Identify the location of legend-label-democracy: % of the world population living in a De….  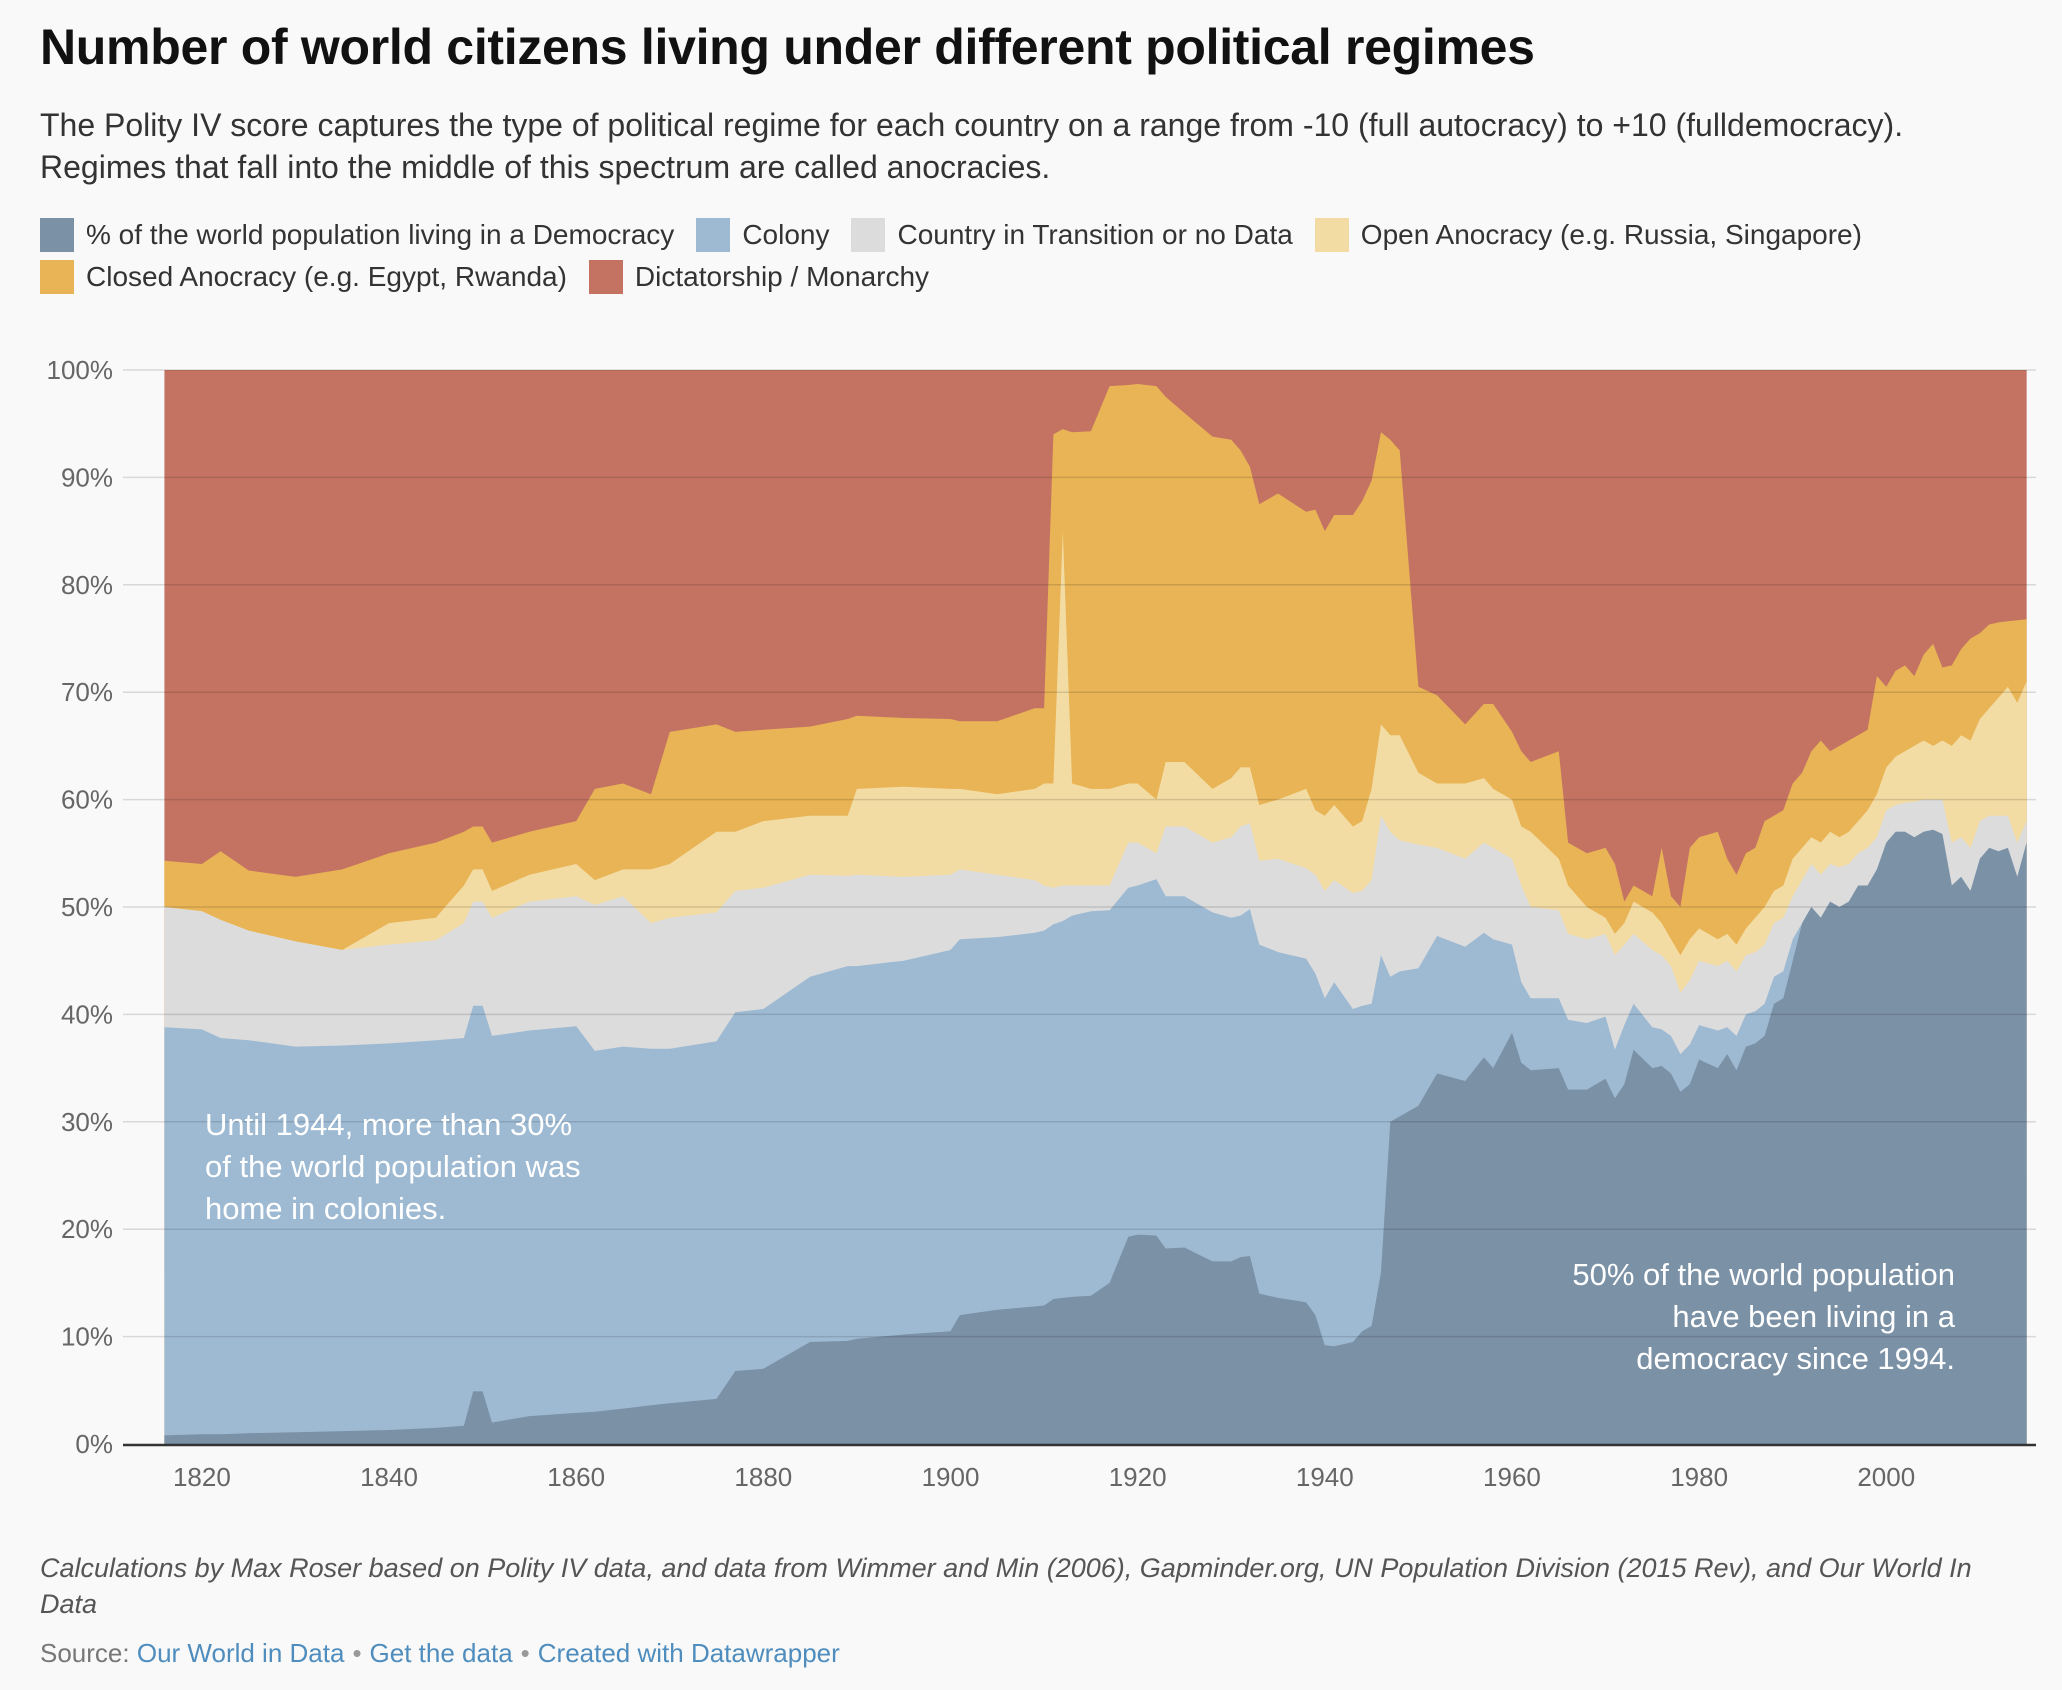
(380, 234).